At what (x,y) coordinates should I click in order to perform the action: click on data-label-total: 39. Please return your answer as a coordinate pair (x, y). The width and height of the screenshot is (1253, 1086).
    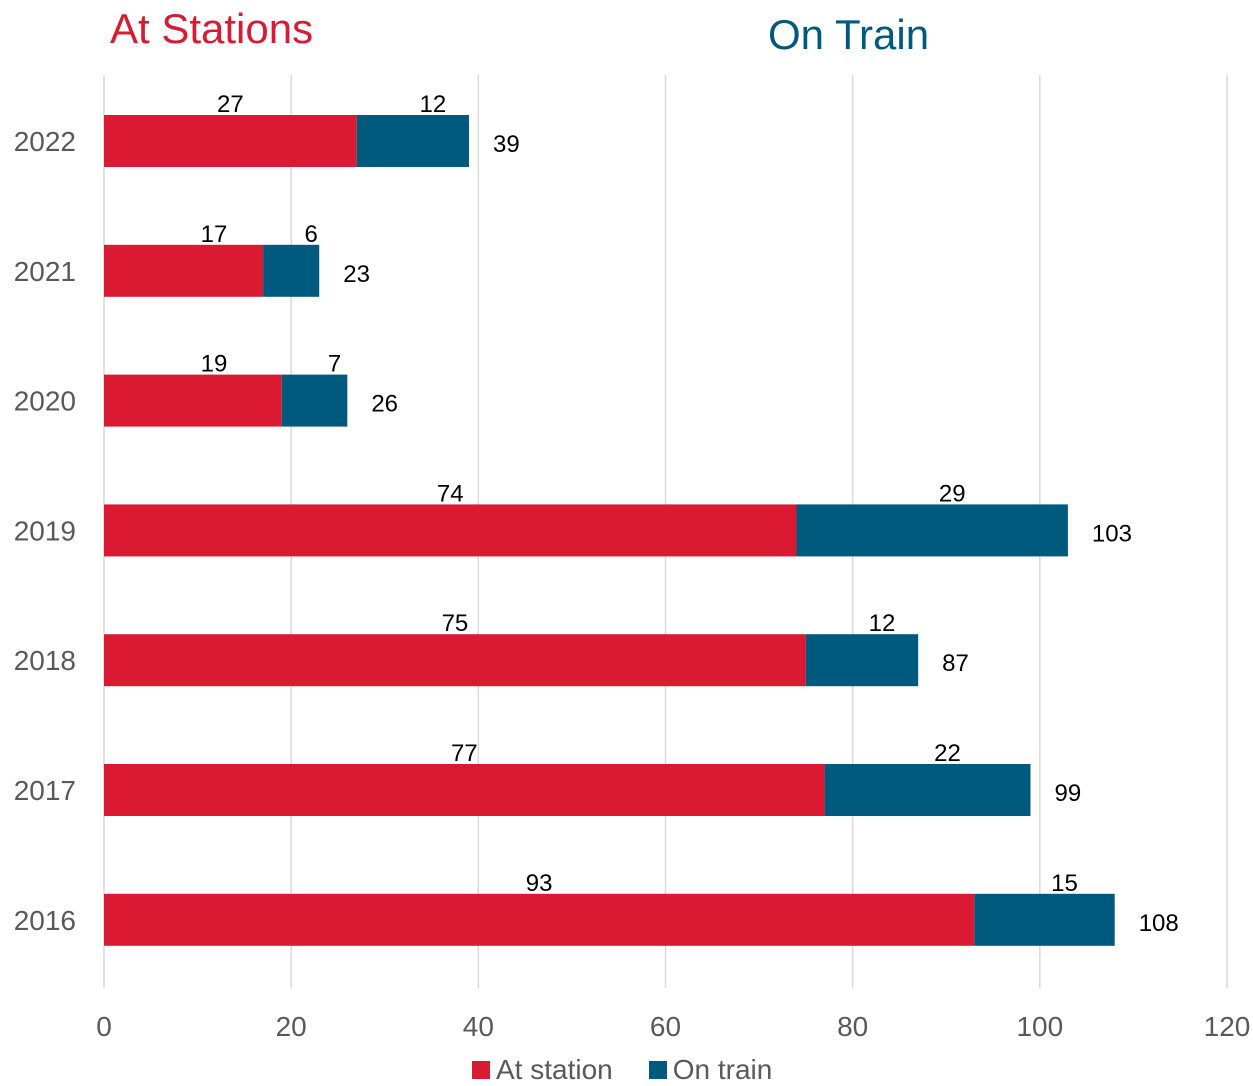
    Looking at the image, I should click on (506, 144).